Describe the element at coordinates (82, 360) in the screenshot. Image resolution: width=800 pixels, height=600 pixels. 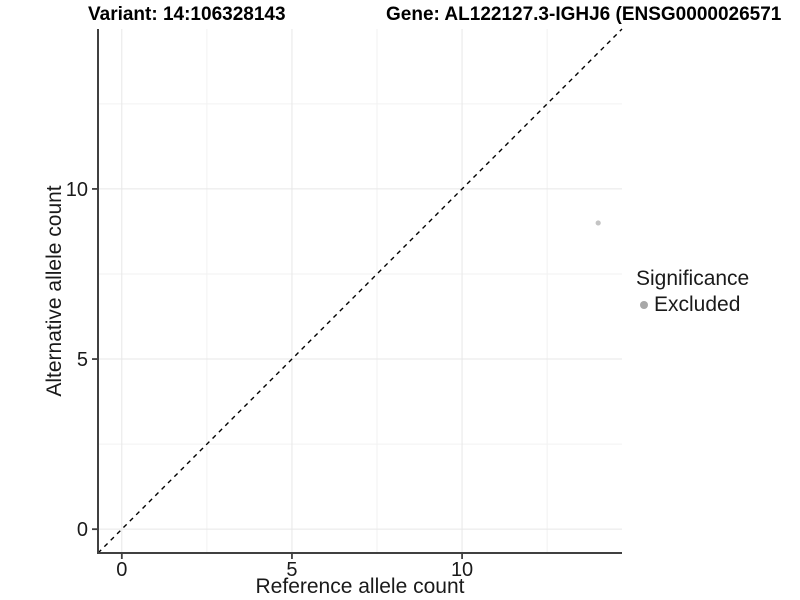
I see `y-tick-label: 5` at that location.